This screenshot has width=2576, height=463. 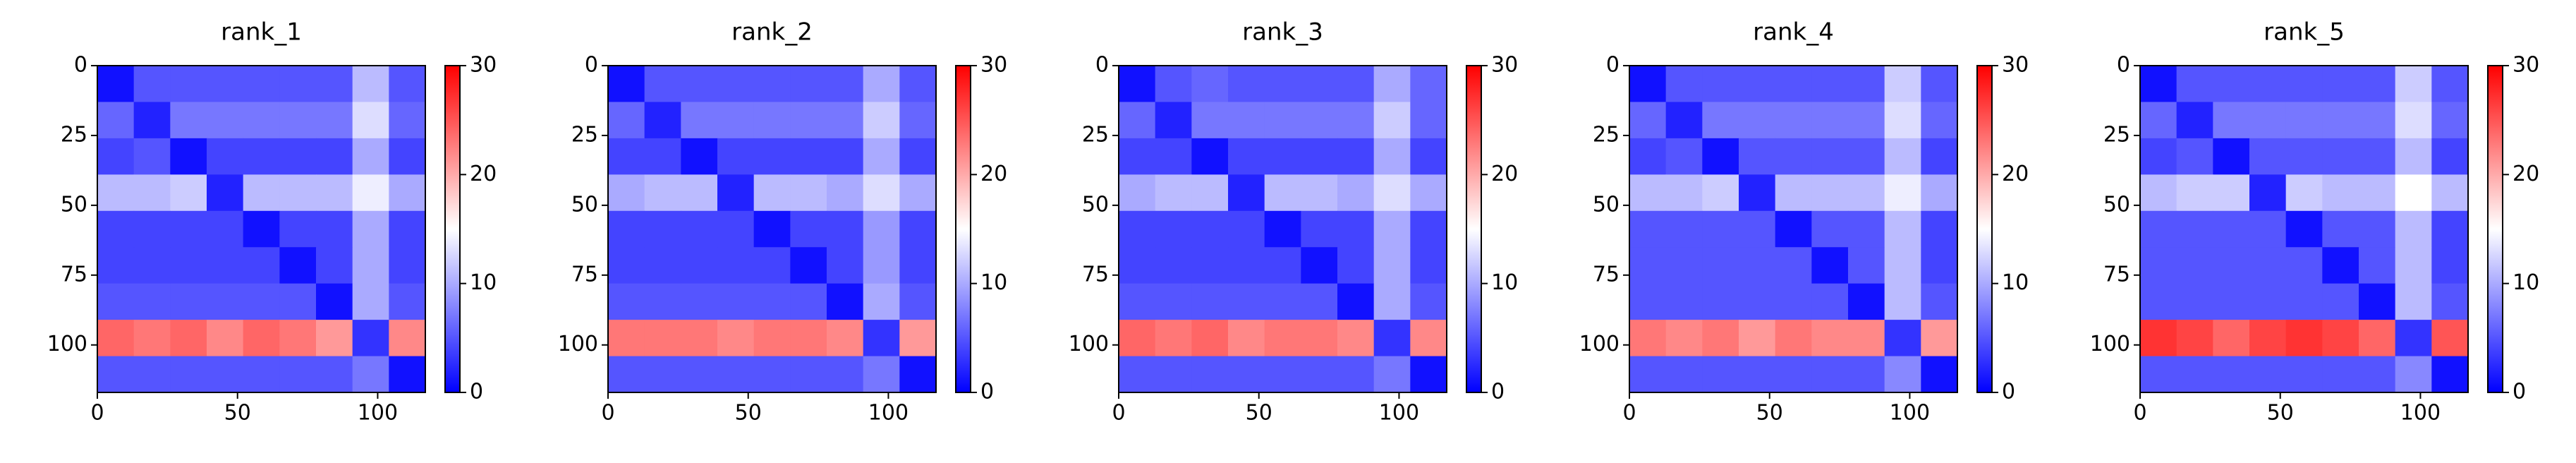 I want to click on y-tick-label: 100, so click(x=67, y=344).